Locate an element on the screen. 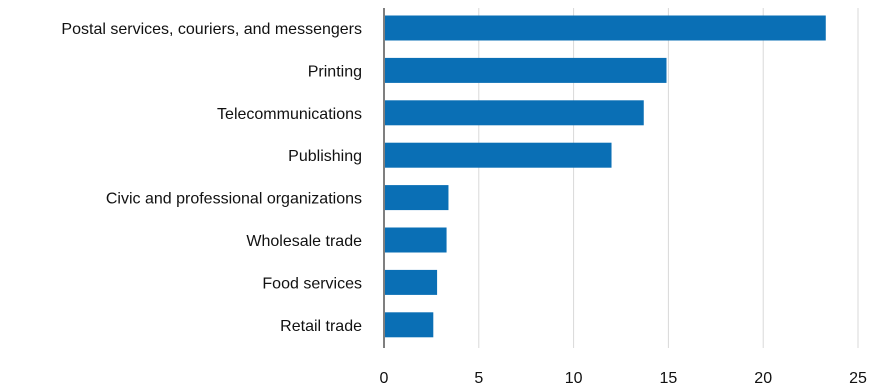 The image size is (876, 389). category-label: Publishing is located at coordinates (325, 156).